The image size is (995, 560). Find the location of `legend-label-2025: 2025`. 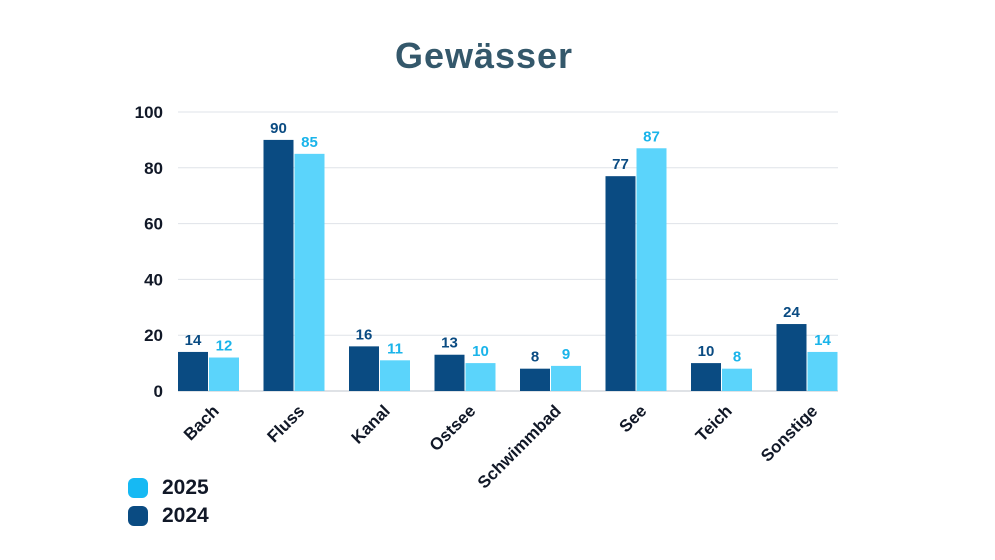

legend-label-2025: 2025 is located at coordinates (185, 487).